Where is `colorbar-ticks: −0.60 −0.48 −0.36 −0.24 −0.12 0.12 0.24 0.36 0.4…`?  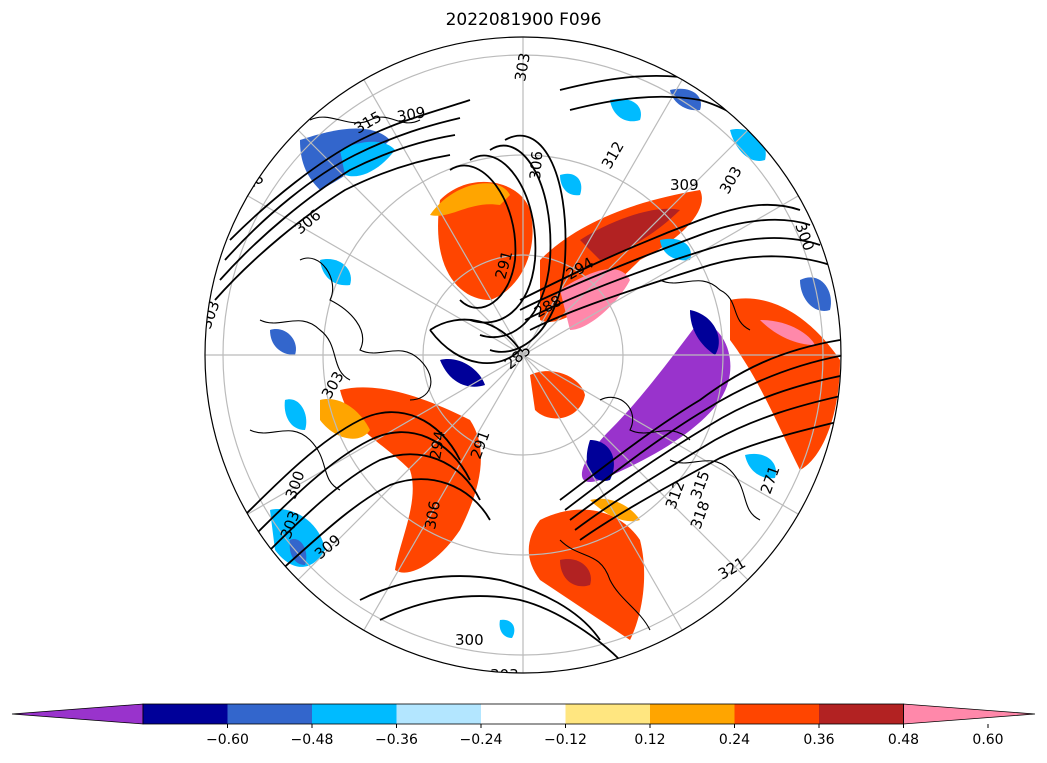 colorbar-ticks: −0.60 −0.48 −0.36 −0.24 −0.12 0.12 0.24 0.36 0.4… is located at coordinates (605, 736).